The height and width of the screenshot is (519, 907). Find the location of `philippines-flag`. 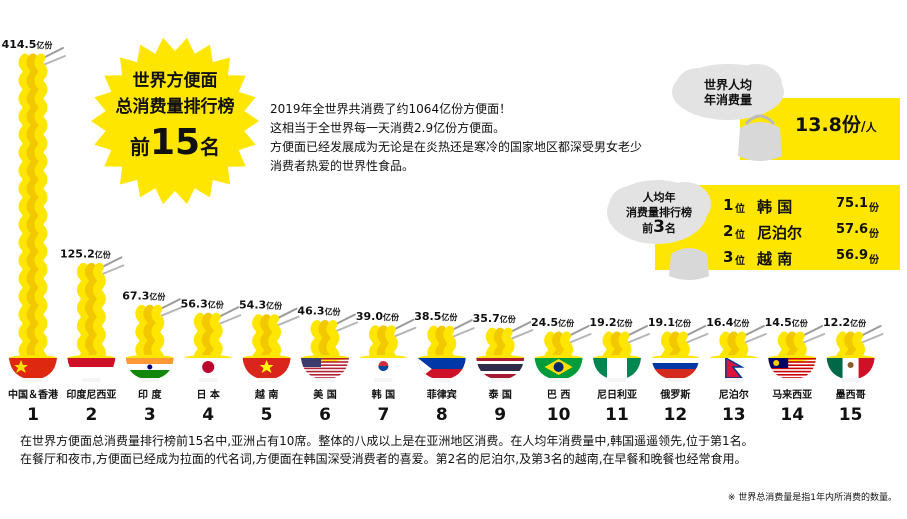

philippines-flag is located at coordinates (441, 369).